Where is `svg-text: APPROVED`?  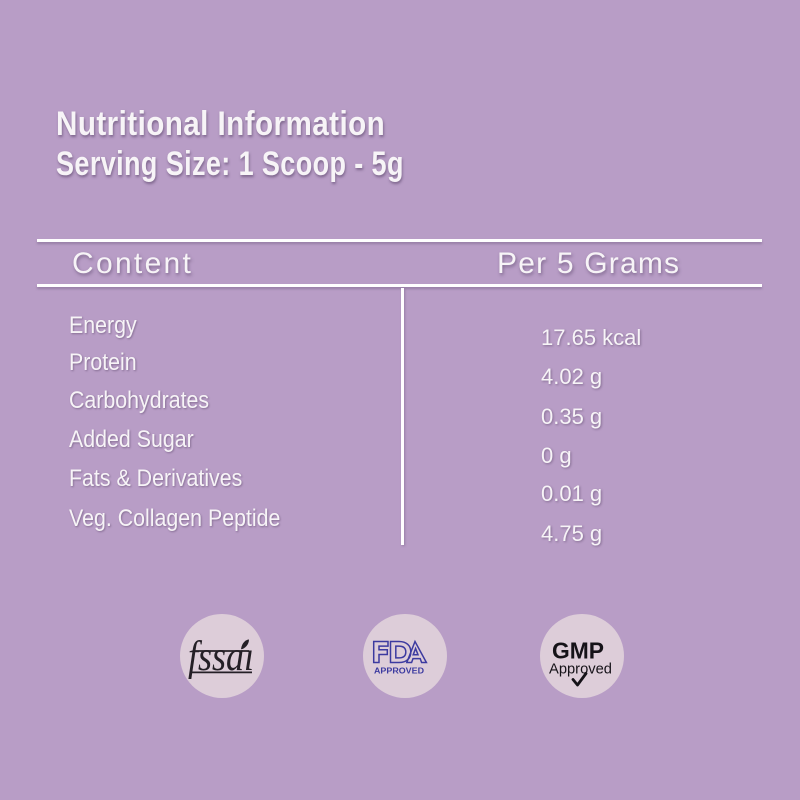 svg-text: APPROVED is located at coordinates (399, 671).